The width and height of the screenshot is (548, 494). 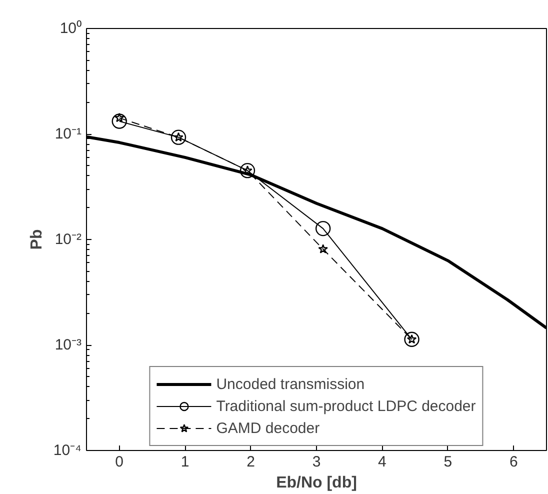 I want to click on x-tick-label: 2, so click(x=250, y=462).